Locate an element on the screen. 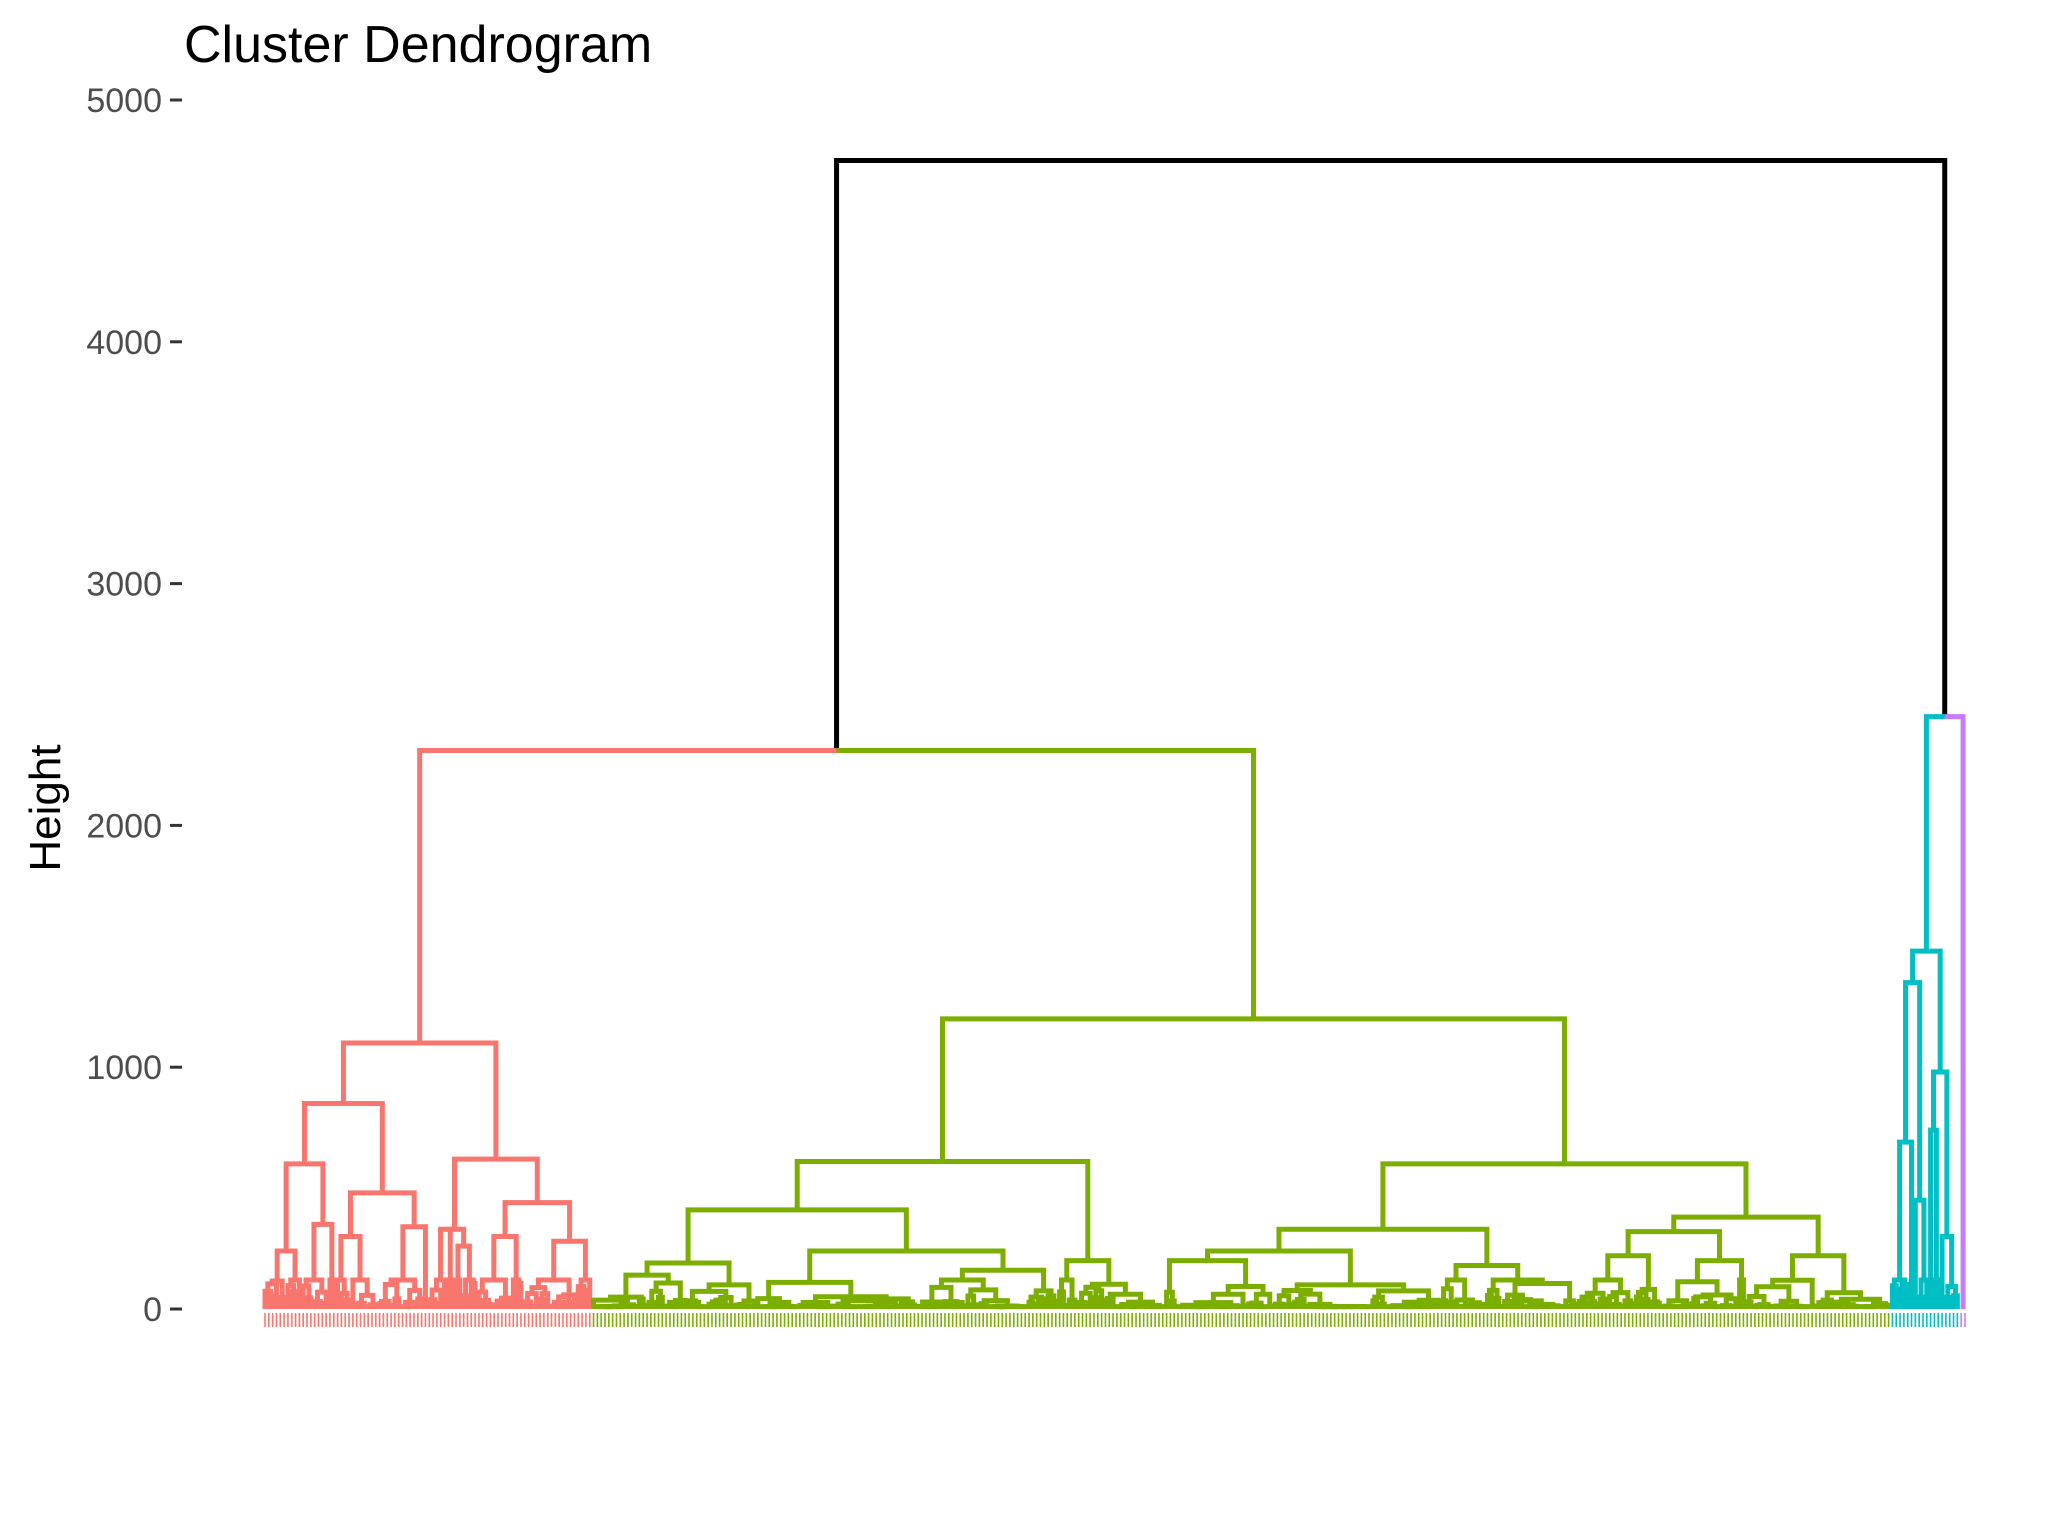 The height and width of the screenshot is (1536, 2048). cluster-3-top-branch is located at coordinates (1934, 833).